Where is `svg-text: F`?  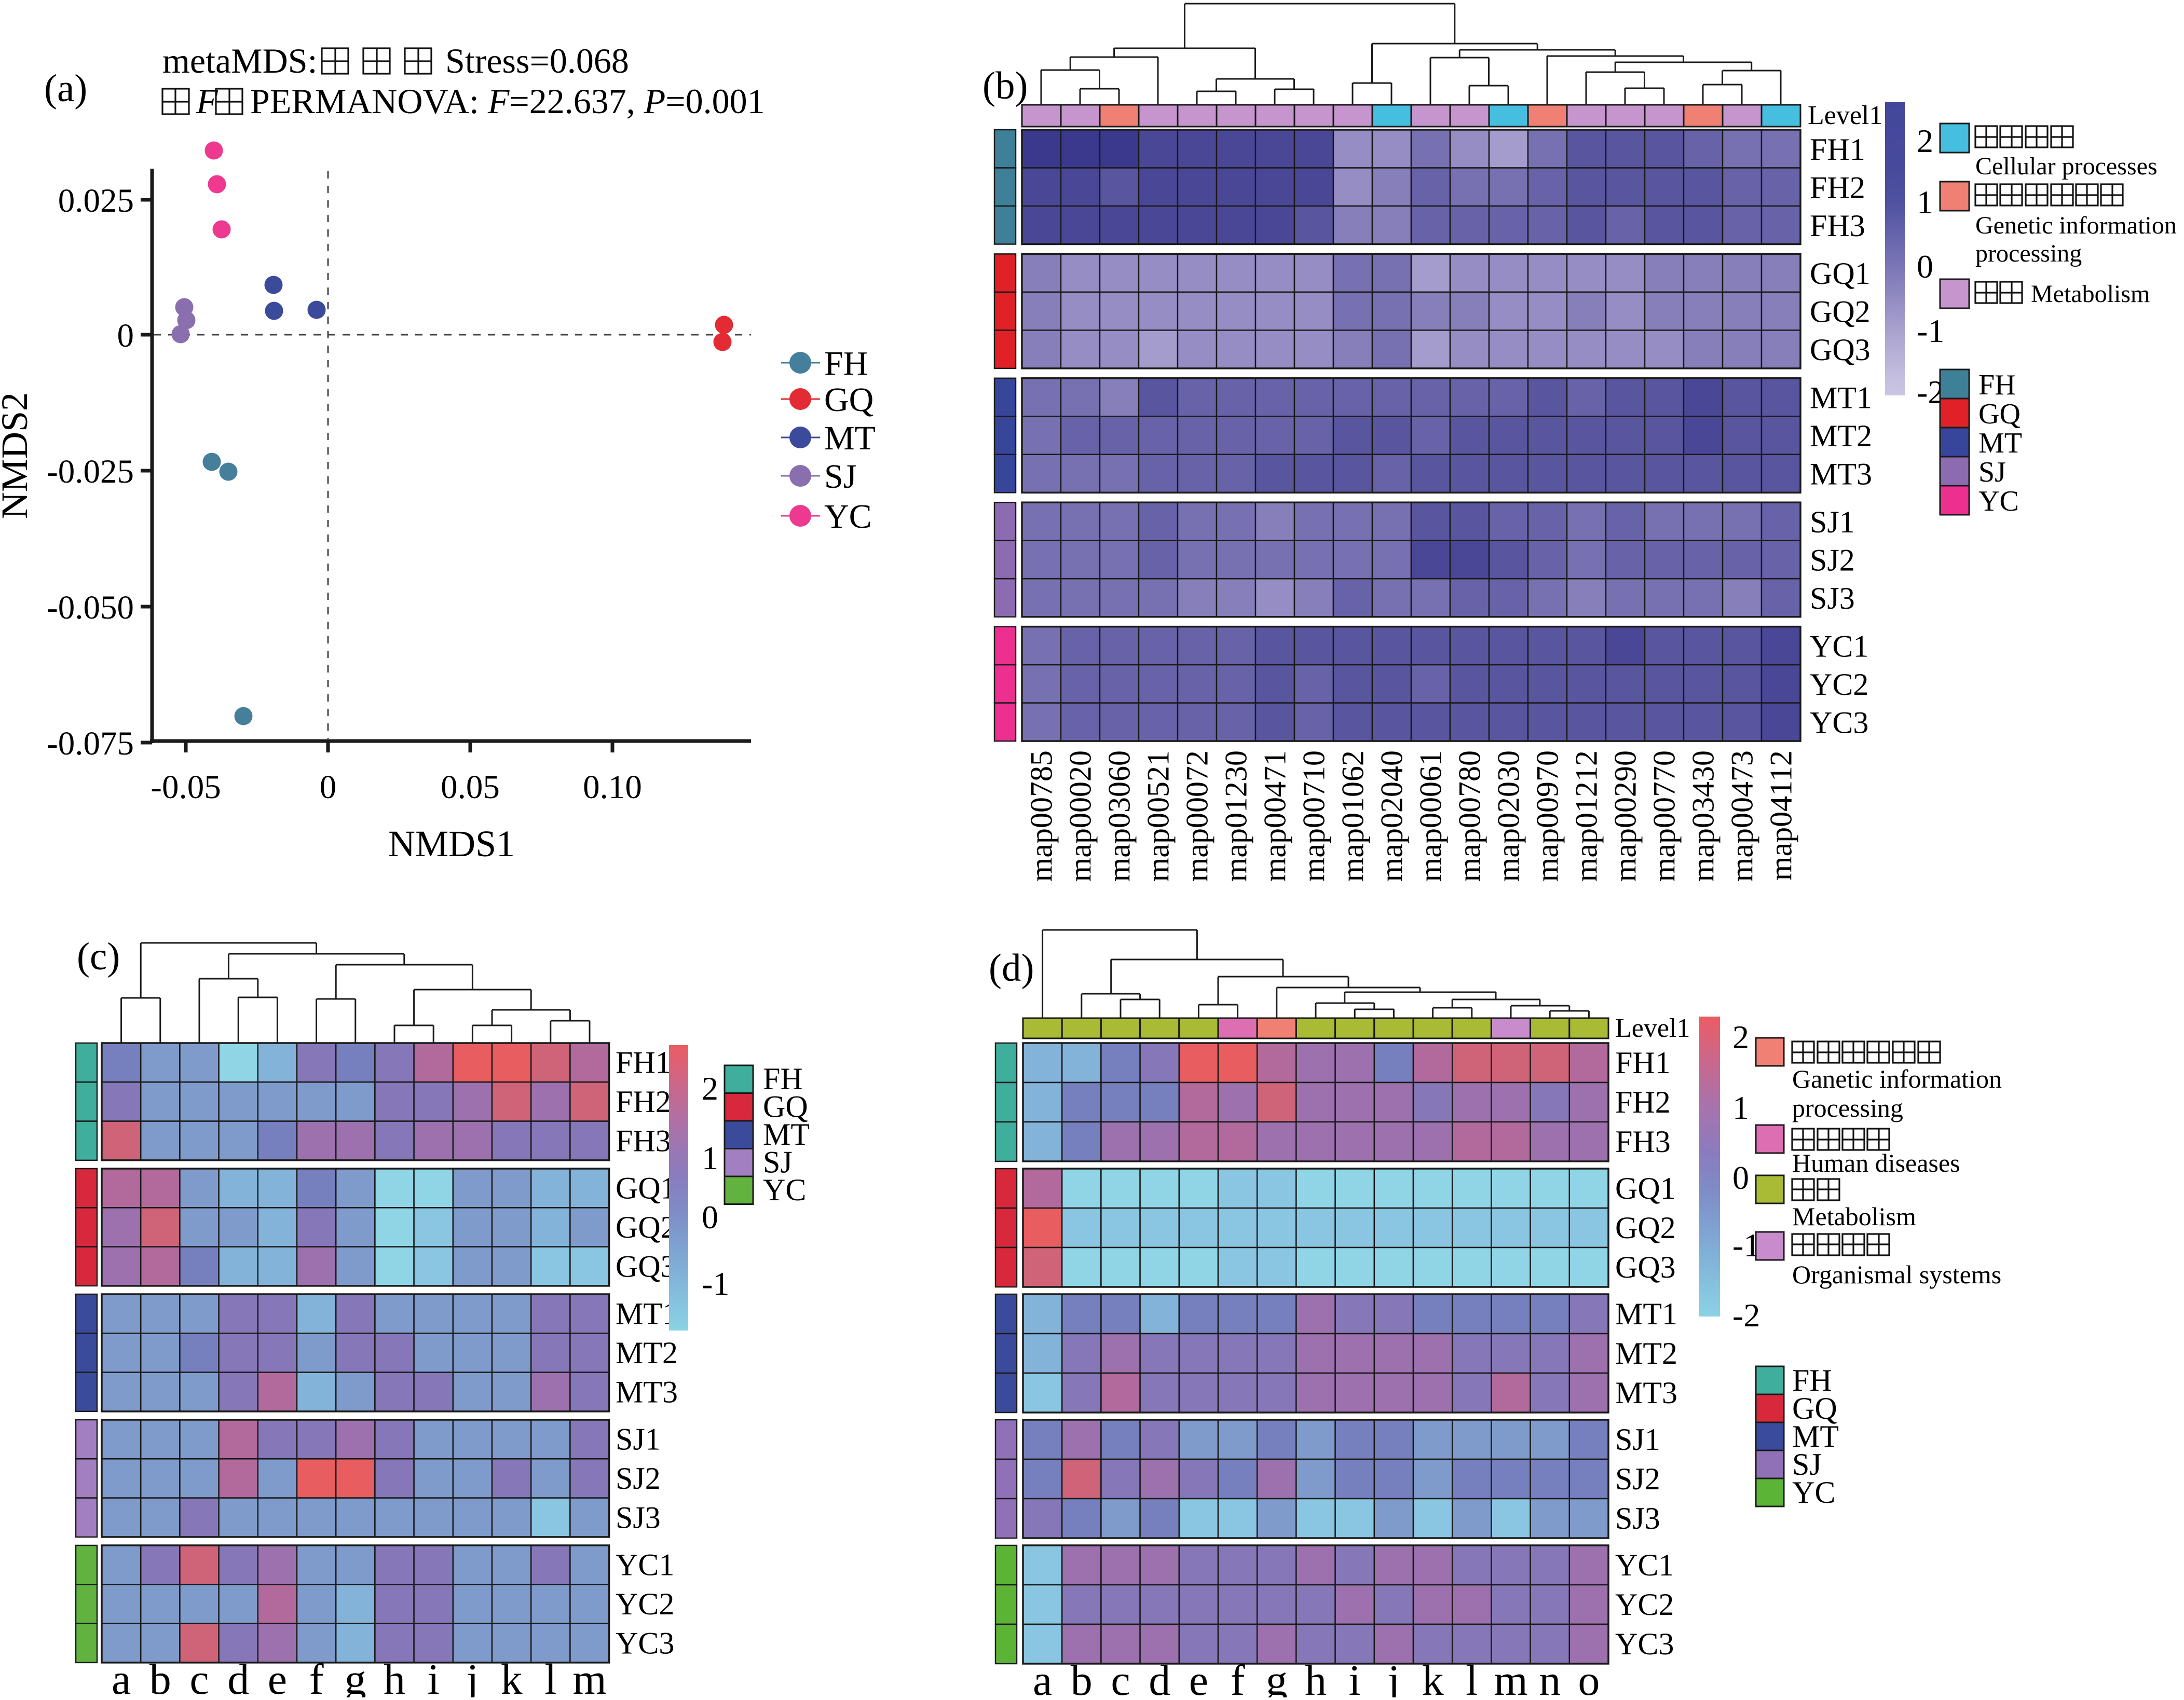
svg-text: F is located at coordinates (208, 101).